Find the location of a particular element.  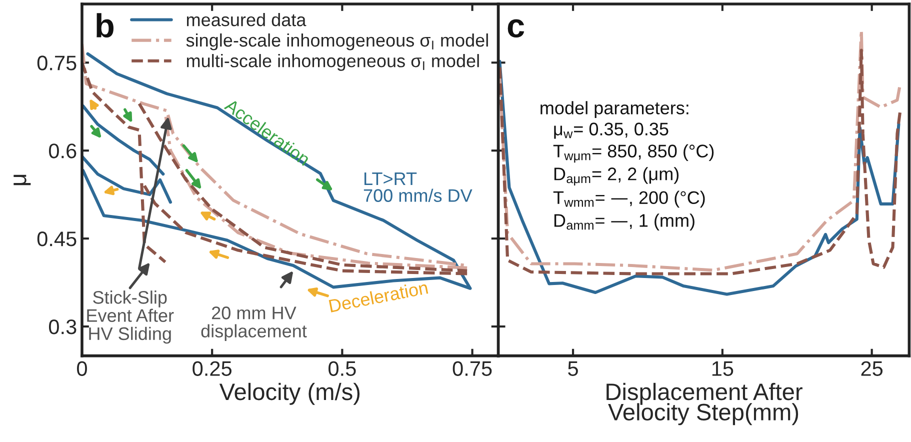

legend-label: multi-scale inhomogeneous σ$_{I}$ model is located at coordinates (332, 62).